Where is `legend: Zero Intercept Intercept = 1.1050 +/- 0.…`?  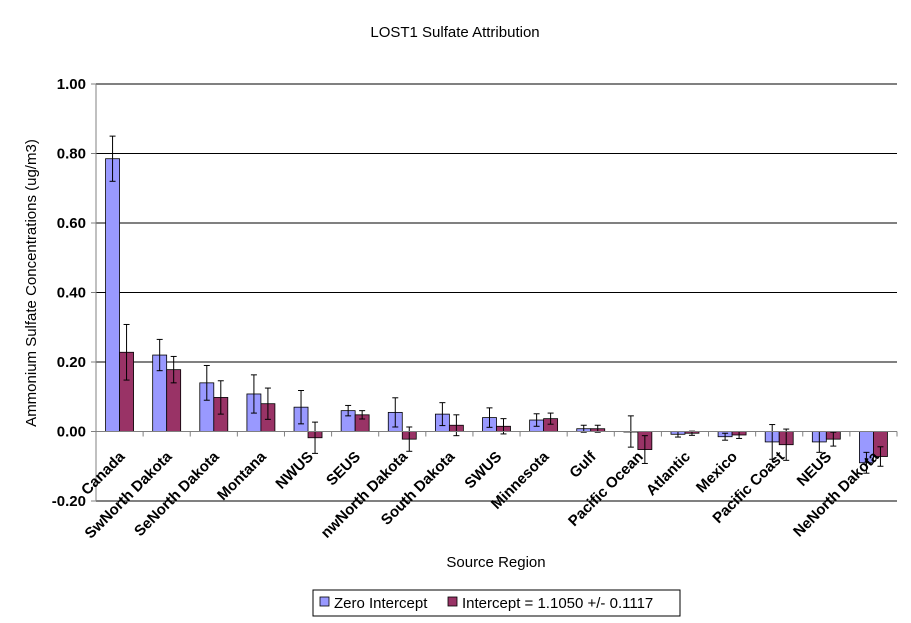 legend: Zero Intercept Intercept = 1.1050 +/- 0.… is located at coordinates (496, 603).